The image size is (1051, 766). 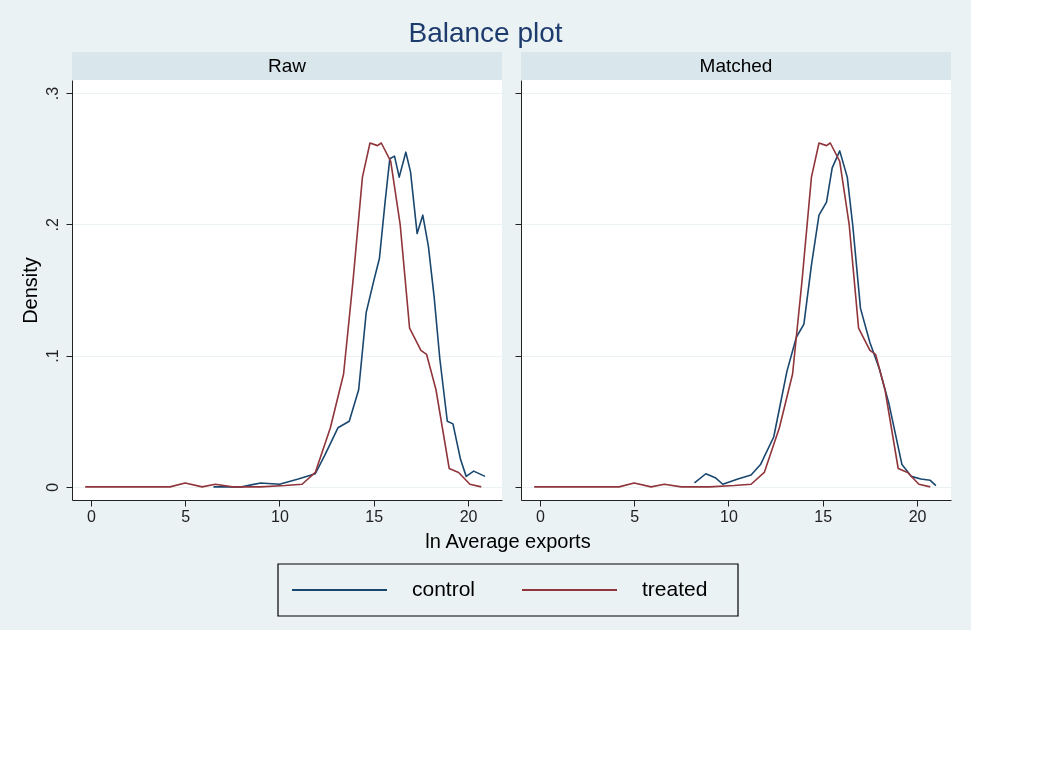 What do you see at coordinates (287, 65) in the screenshot?
I see `chart-subtitle: Raw` at bounding box center [287, 65].